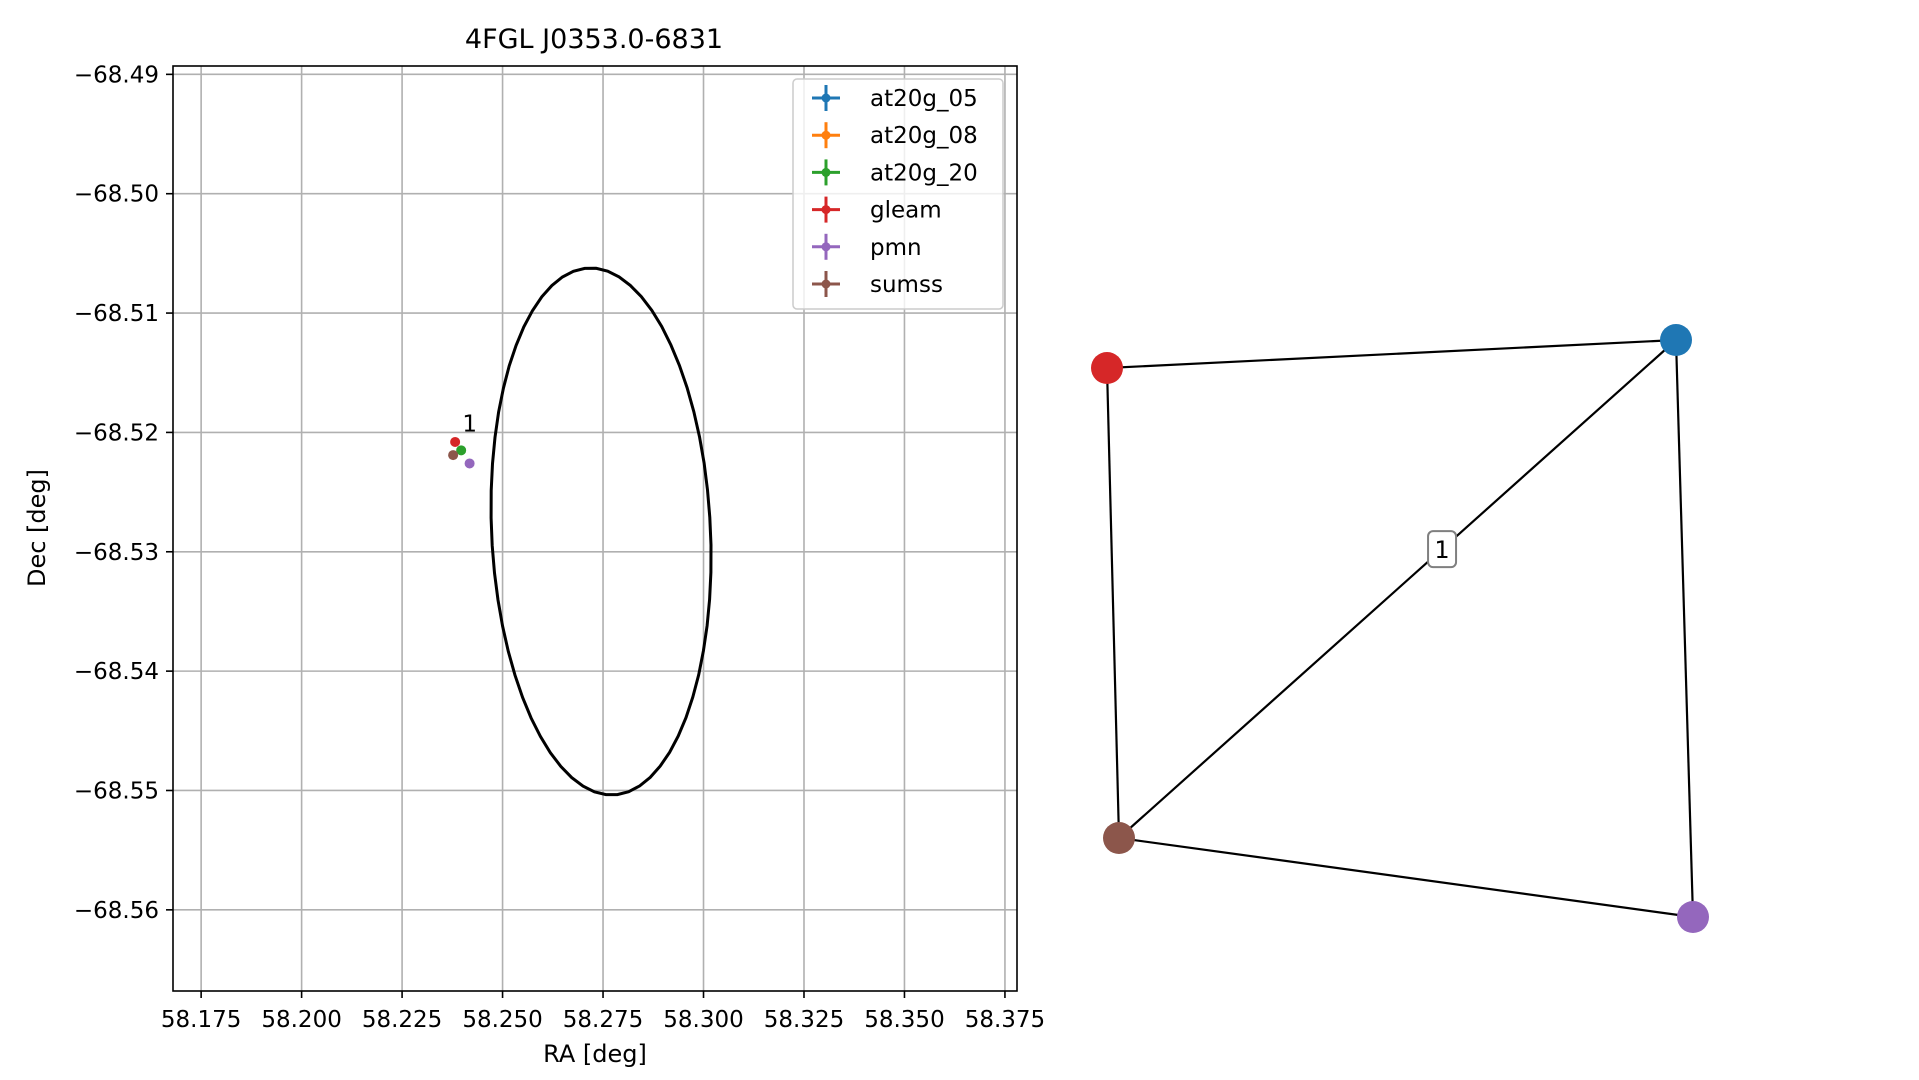 Image resolution: width=1919 pixels, height=1080 pixels. What do you see at coordinates (906, 285) in the screenshot?
I see `legend-label: sumss` at bounding box center [906, 285].